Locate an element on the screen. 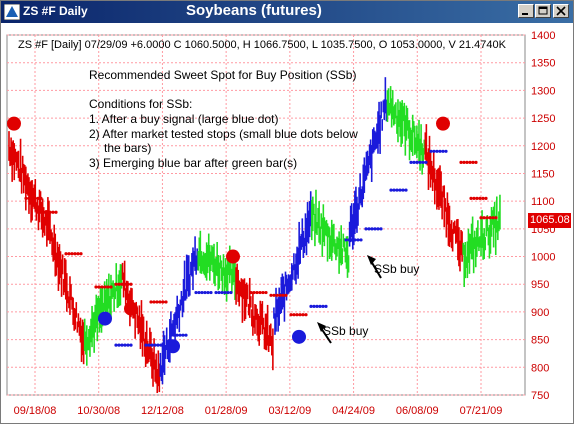 This screenshot has width=574, height=424. maximize-button is located at coordinates (543, 11).